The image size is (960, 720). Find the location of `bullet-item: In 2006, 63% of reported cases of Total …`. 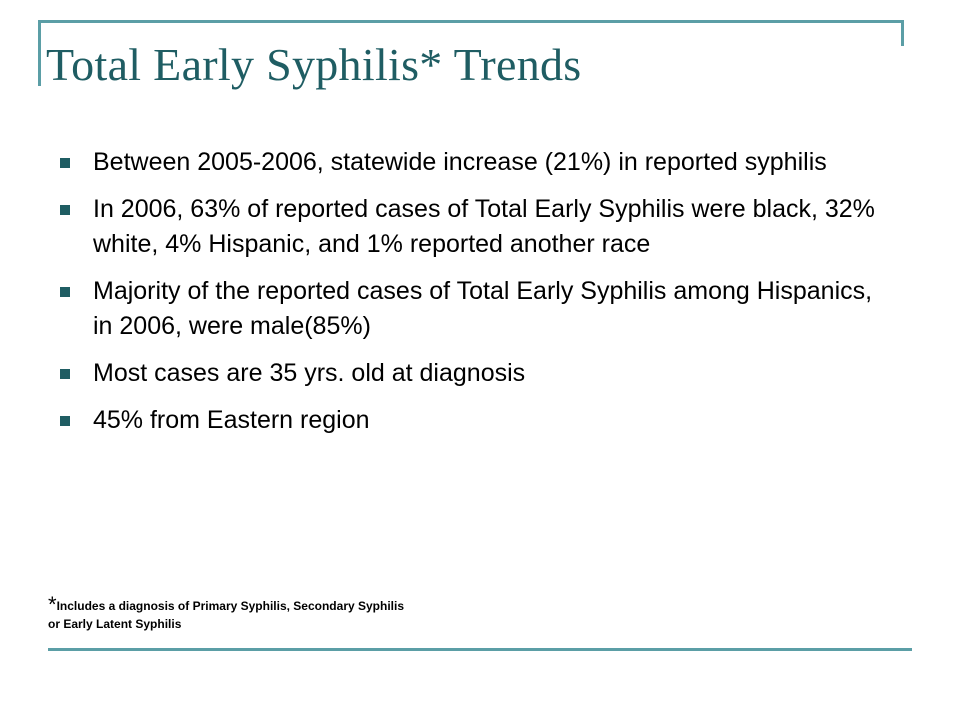

bullet-item: In 2006, 63% of reported cases of Total … is located at coordinates (470, 227).